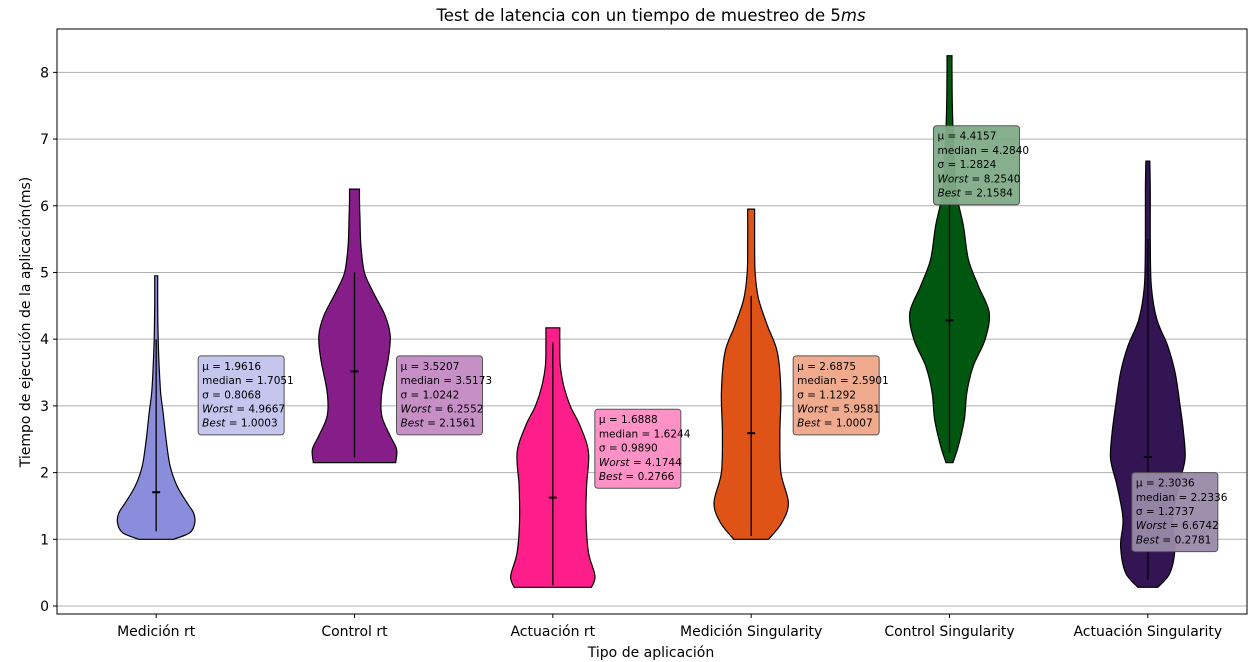 The width and height of the screenshot is (1255, 662). What do you see at coordinates (231, 367) in the screenshot?
I see `stats-line: μ = 1.9616` at bounding box center [231, 367].